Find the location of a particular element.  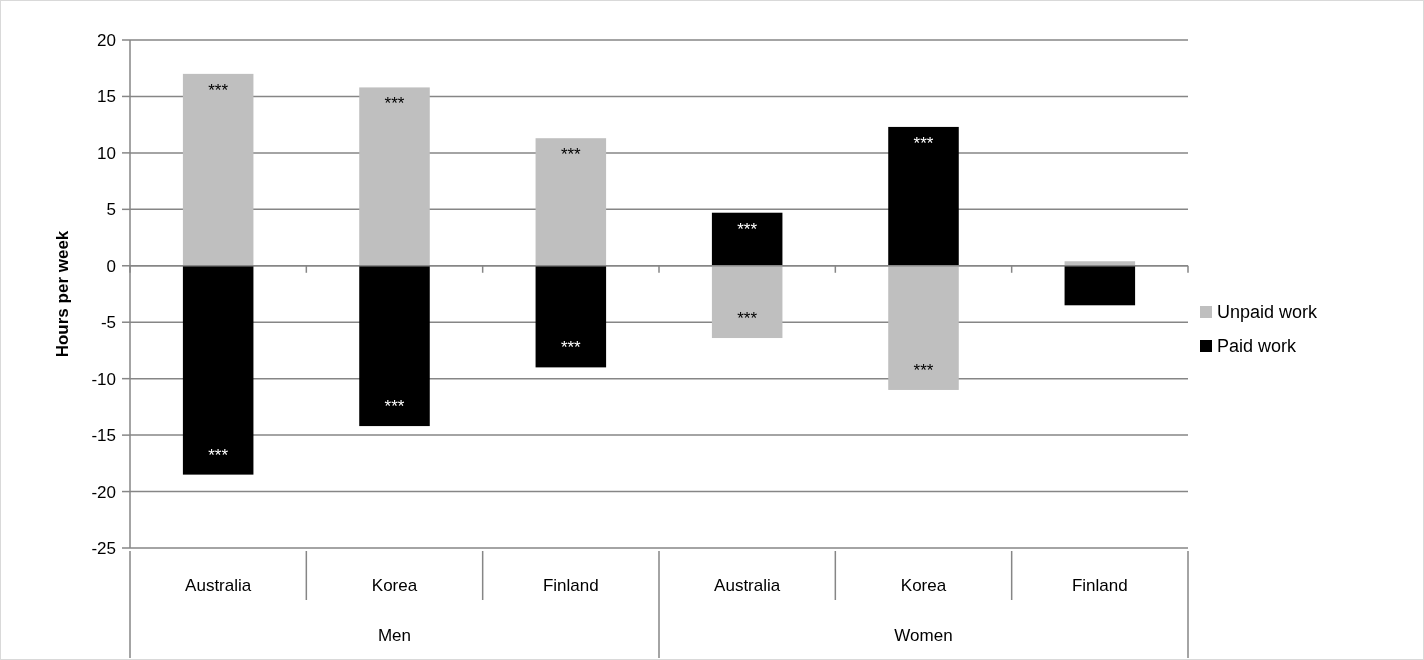

legend-label: Paid work is located at coordinates (1257, 346).